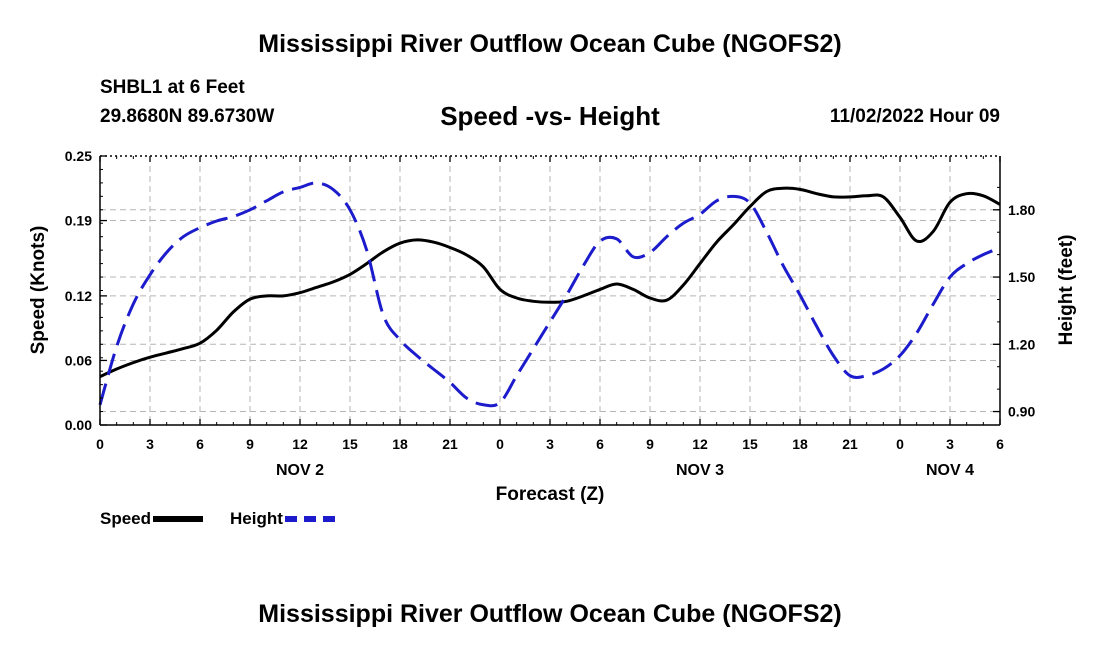 Image resolution: width=1100 pixels, height=650 pixels. What do you see at coordinates (126, 518) in the screenshot?
I see `legend-speed-label: Speed` at bounding box center [126, 518].